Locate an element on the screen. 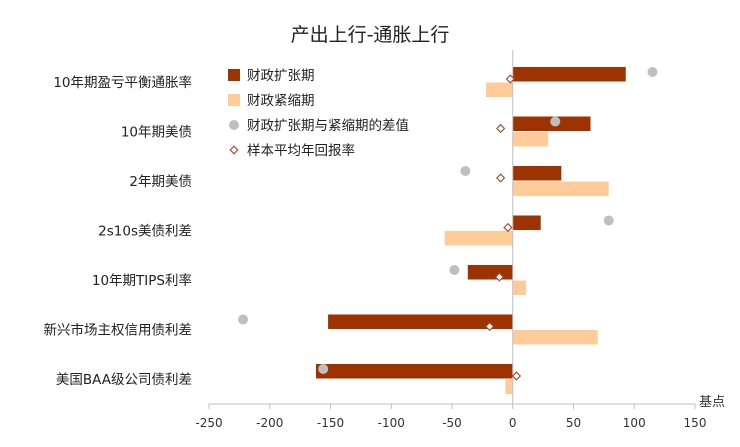 The width and height of the screenshot is (740, 447). category-label: 10年期TIPS利率 is located at coordinates (142, 280).